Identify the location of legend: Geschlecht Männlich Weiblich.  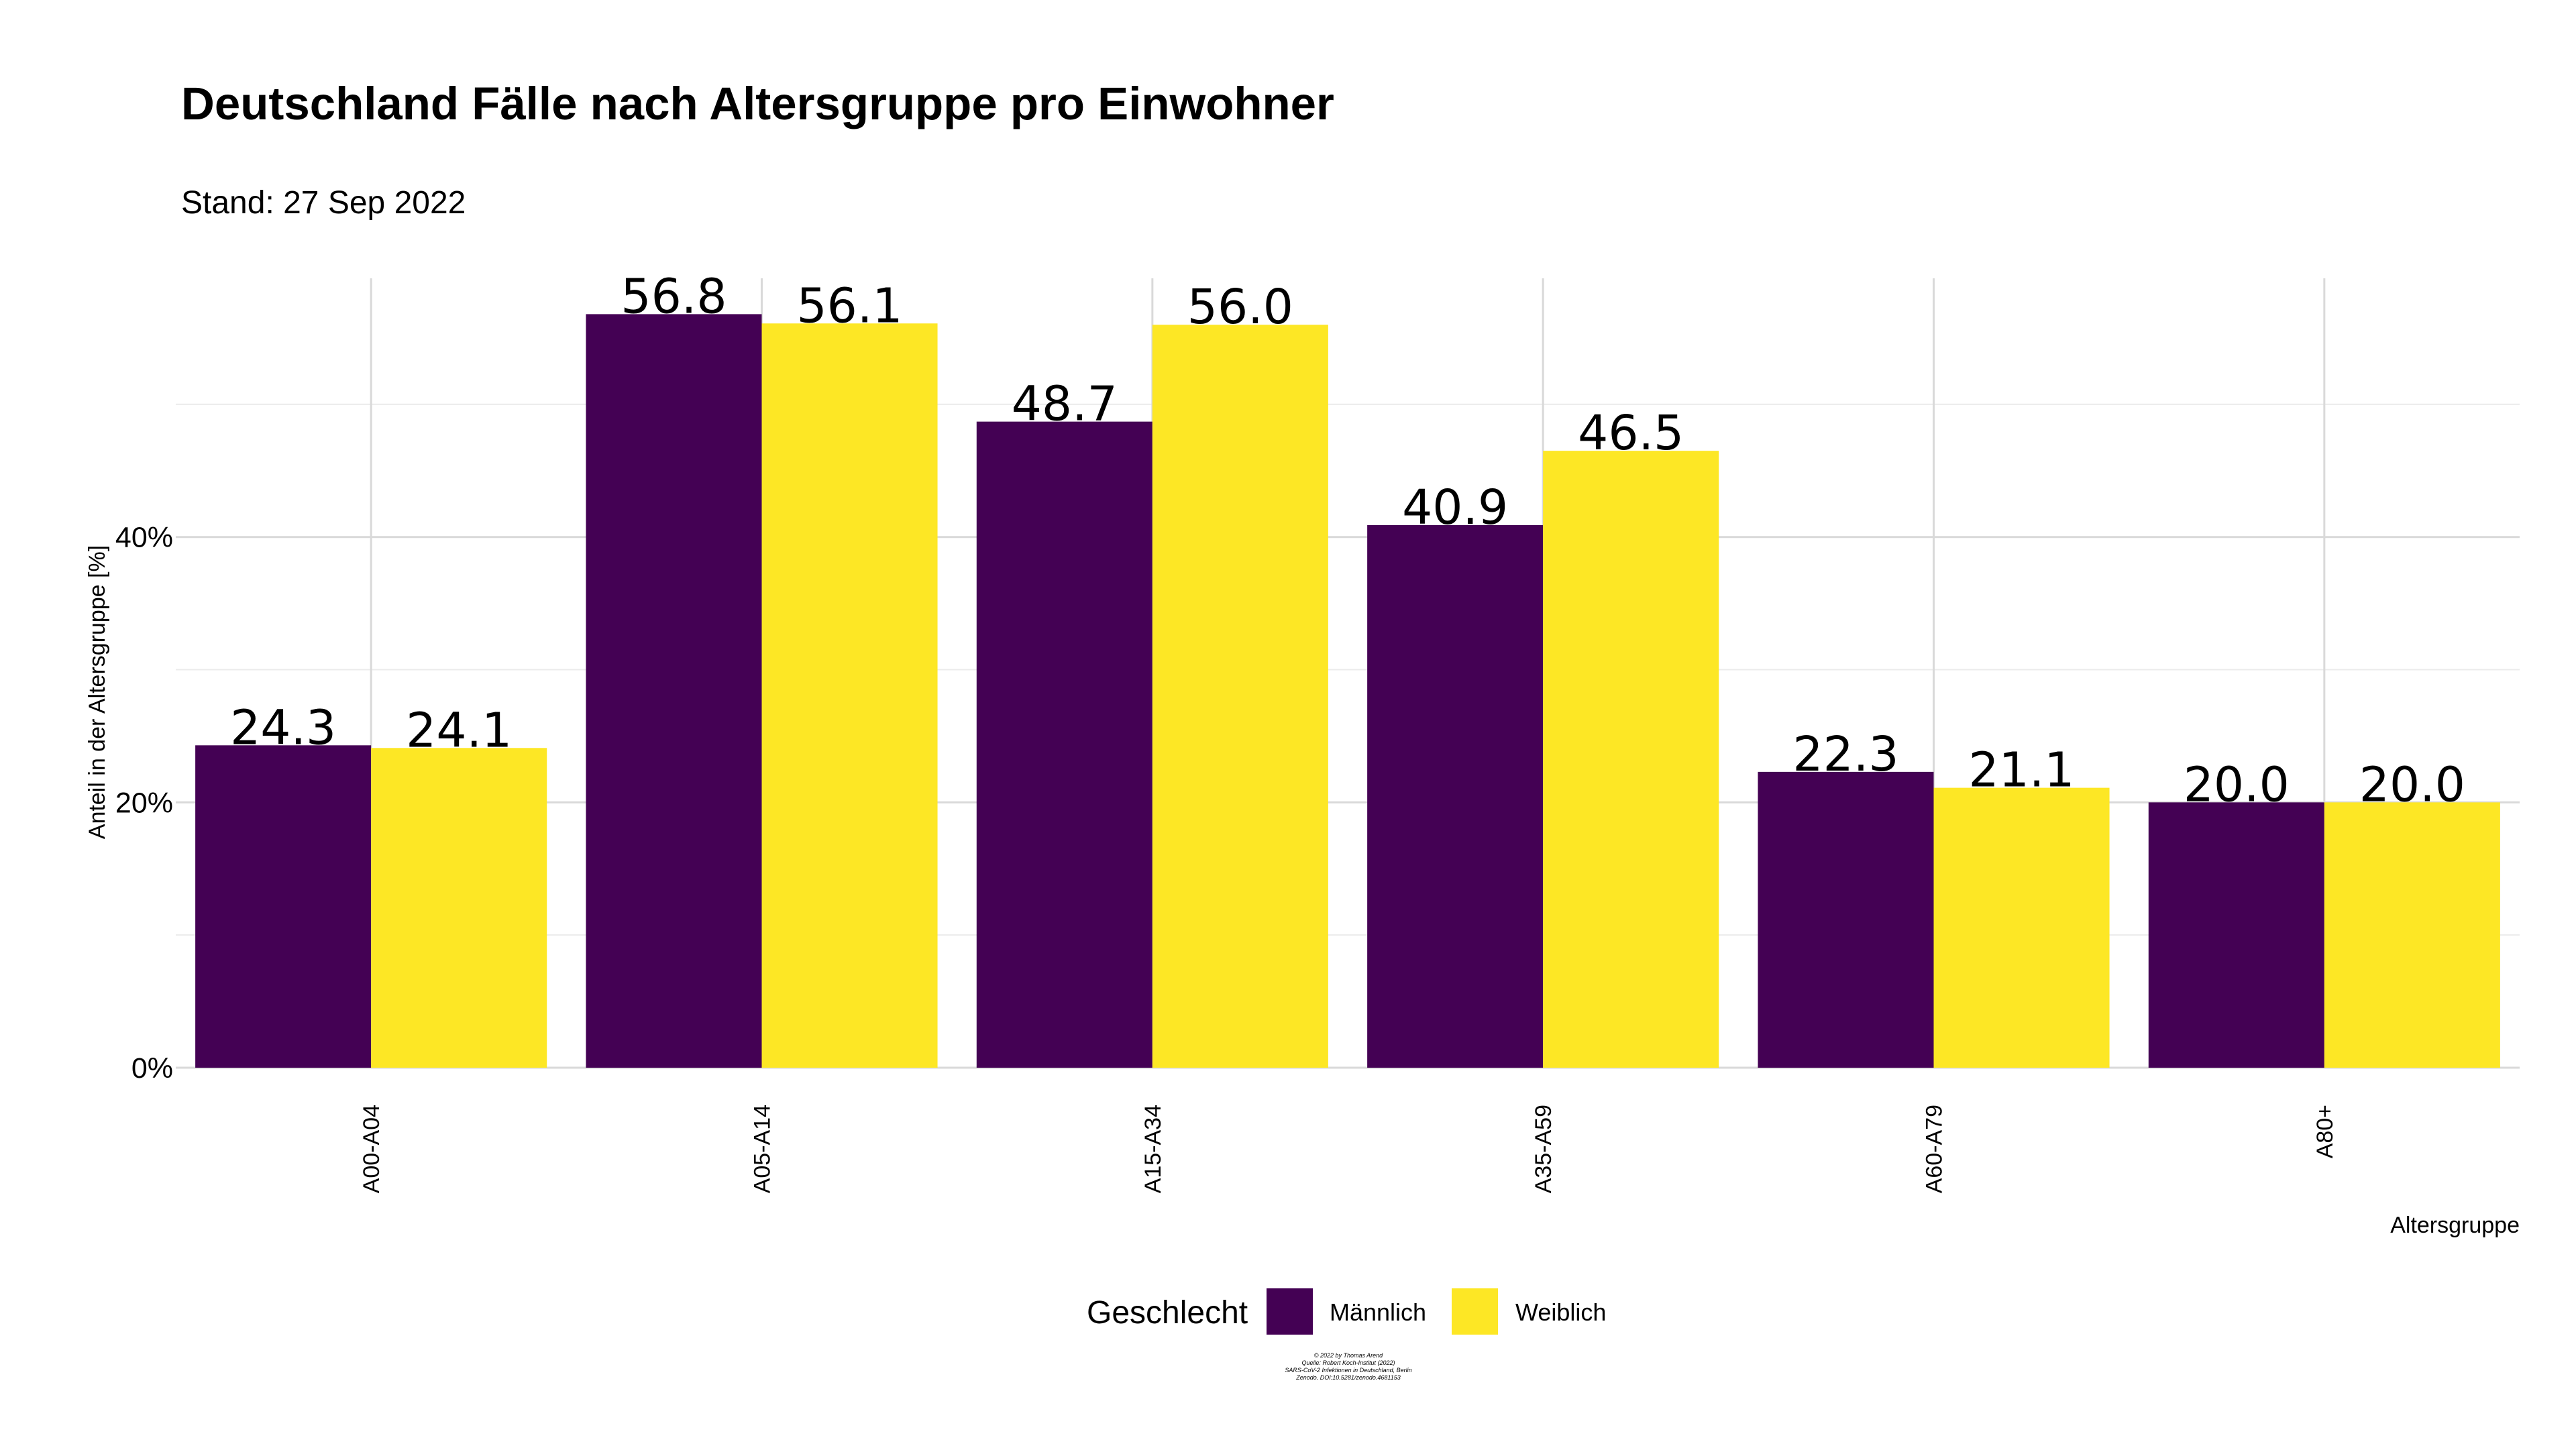
(1346, 1311).